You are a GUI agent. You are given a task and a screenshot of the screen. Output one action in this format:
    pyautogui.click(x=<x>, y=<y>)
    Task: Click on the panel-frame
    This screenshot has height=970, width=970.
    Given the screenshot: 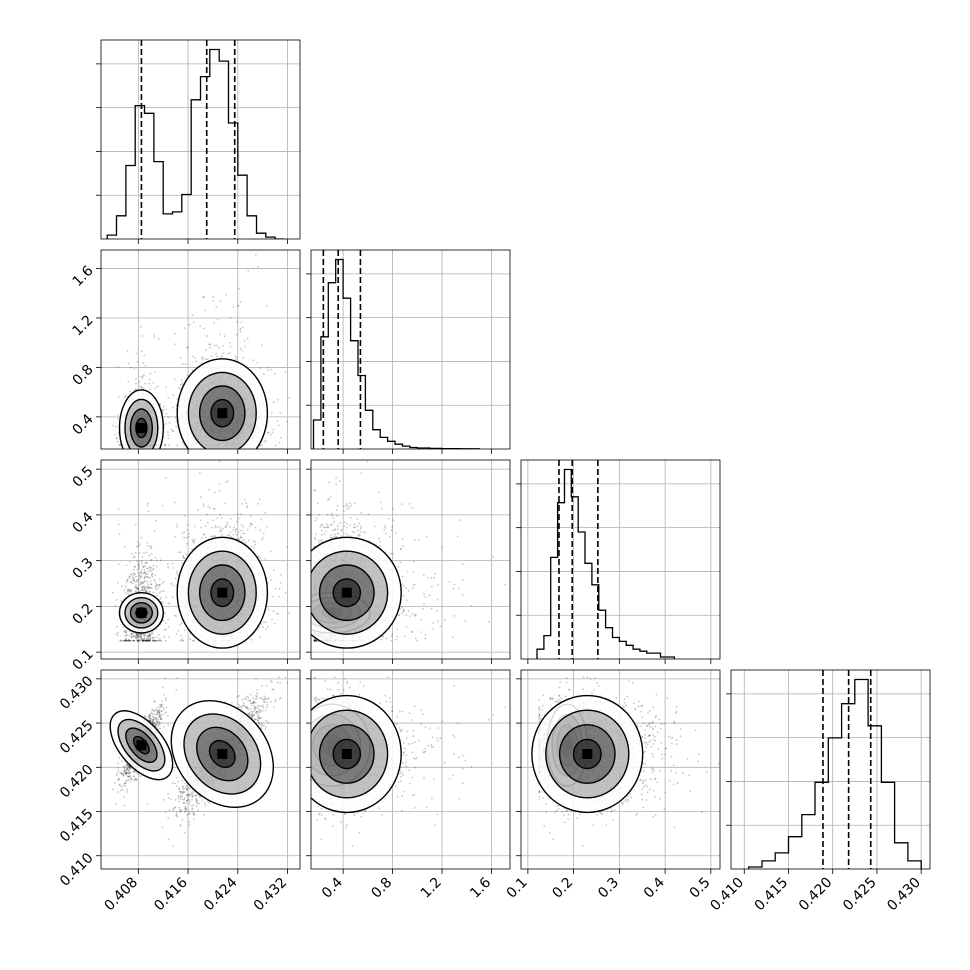 What is the action you would take?
    pyautogui.click(x=410, y=349)
    